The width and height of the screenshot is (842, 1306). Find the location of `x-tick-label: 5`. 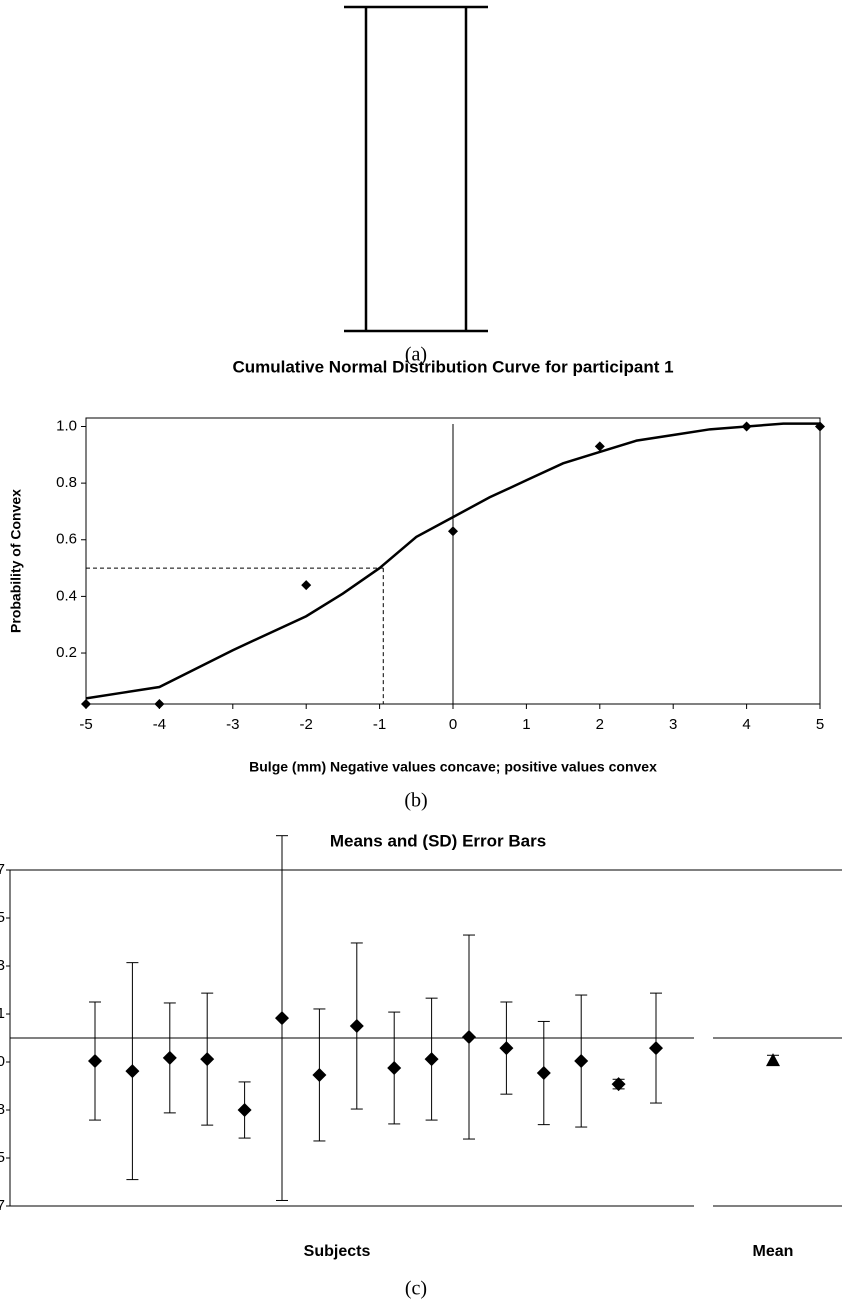

x-tick-label: 5 is located at coordinates (820, 724).